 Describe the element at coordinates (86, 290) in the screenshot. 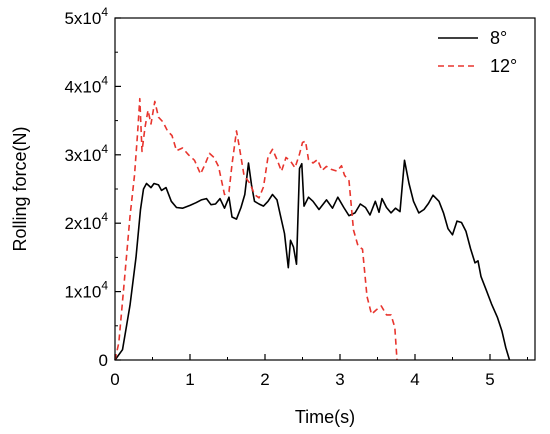

I see `y-tick-label: 1x10⁴` at that location.